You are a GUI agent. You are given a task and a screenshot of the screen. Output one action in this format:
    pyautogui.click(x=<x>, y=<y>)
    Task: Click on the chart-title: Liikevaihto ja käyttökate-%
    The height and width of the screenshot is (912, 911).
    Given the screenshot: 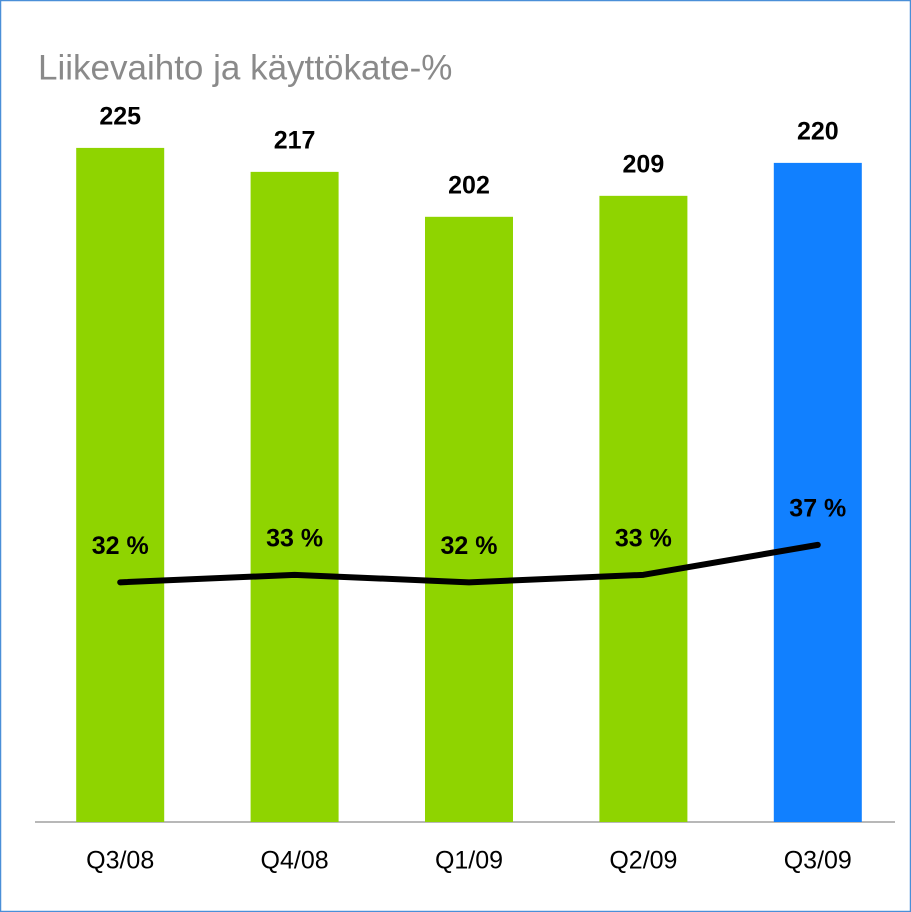 What is the action you would take?
    pyautogui.click(x=245, y=67)
    